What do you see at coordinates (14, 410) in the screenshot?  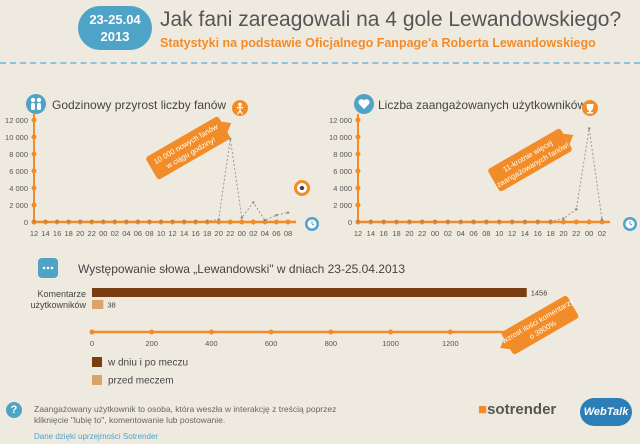 I see `question-icon: ?` at bounding box center [14, 410].